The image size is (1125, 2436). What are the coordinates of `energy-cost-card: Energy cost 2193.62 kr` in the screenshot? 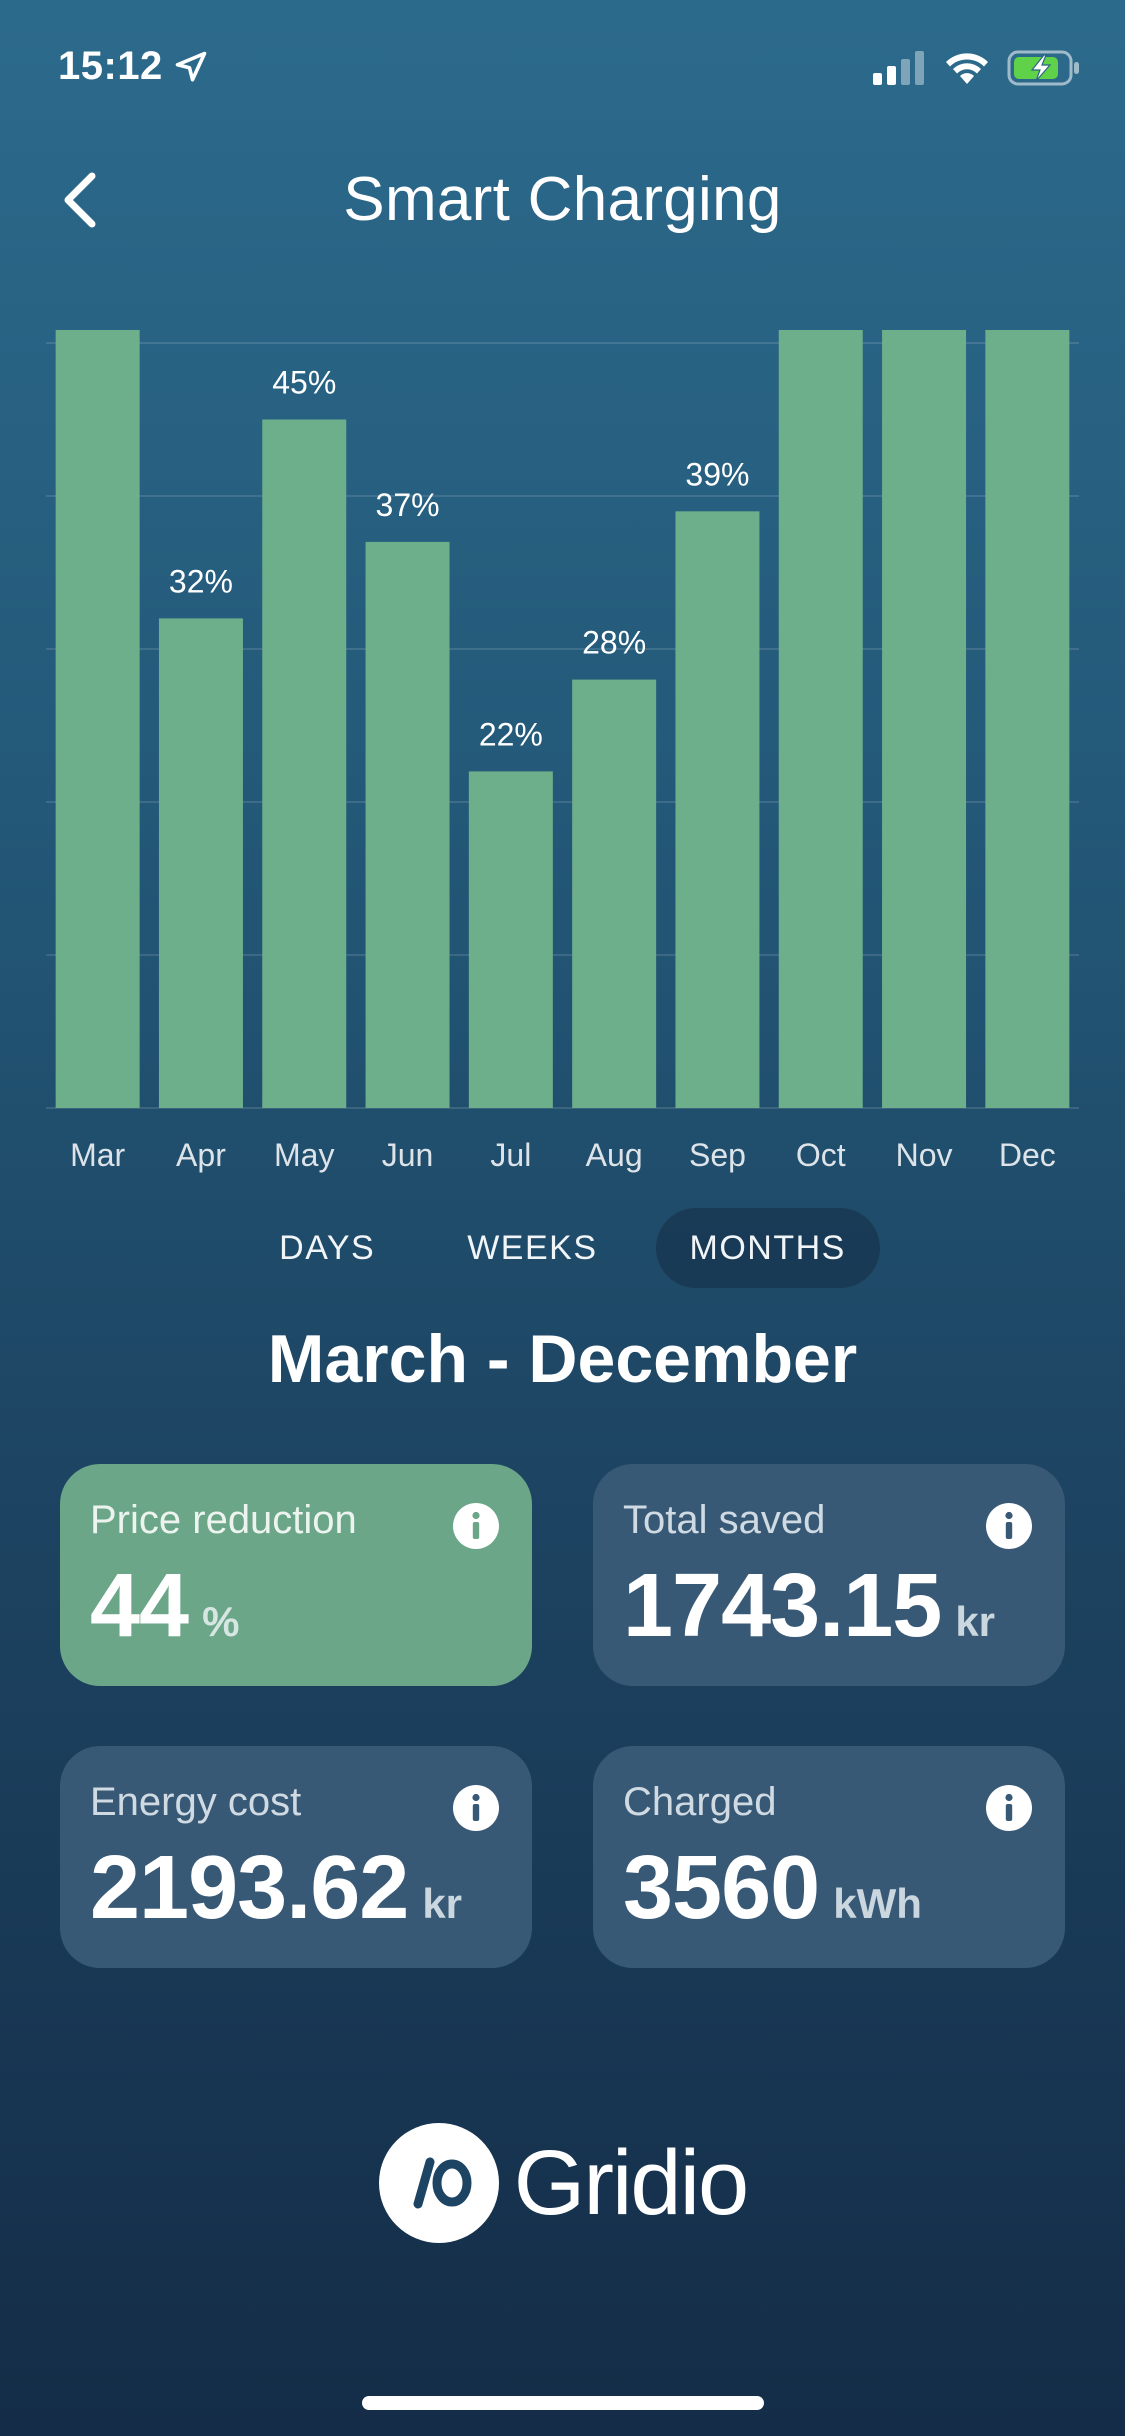 It's located at (296, 1857).